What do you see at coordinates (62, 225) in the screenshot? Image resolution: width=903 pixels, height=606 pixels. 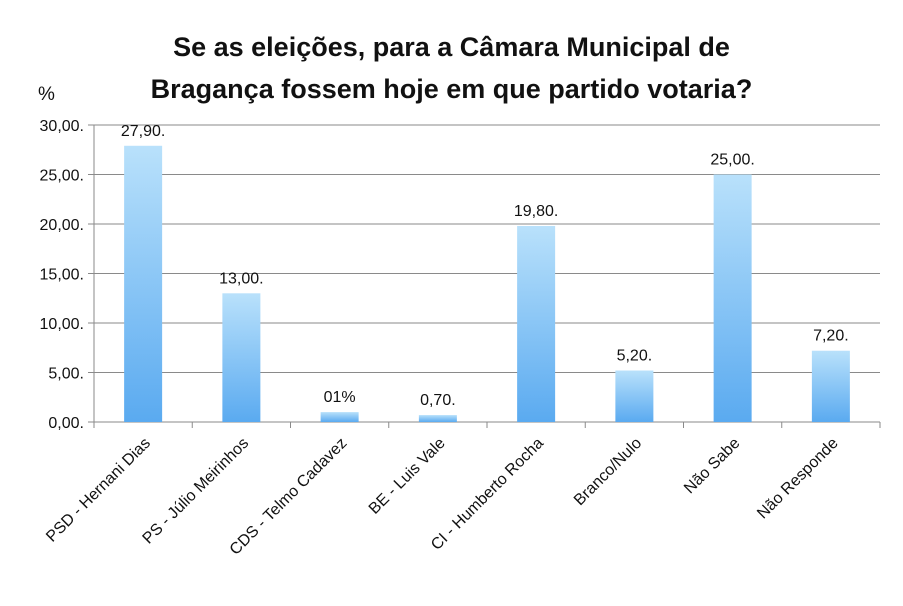 I see `y-tick-label: 20,00.` at bounding box center [62, 225].